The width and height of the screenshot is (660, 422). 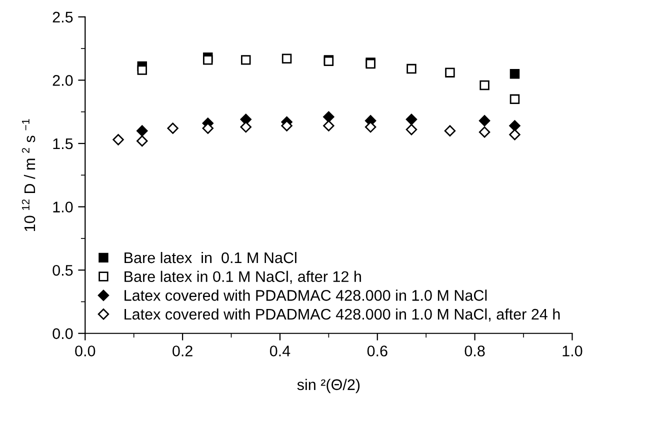 I want to click on y-axis-title: 10 $^{12}$ D / m $^{2}$ s $^{−1}$, so click(x=29, y=175).